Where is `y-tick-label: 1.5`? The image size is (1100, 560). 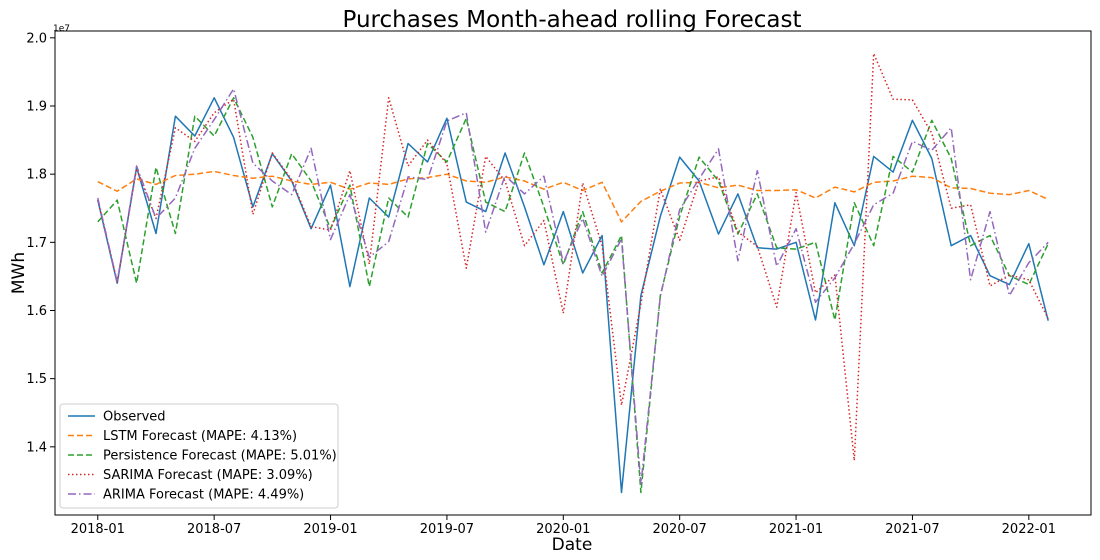 y-tick-label: 1.5 is located at coordinates (36, 379).